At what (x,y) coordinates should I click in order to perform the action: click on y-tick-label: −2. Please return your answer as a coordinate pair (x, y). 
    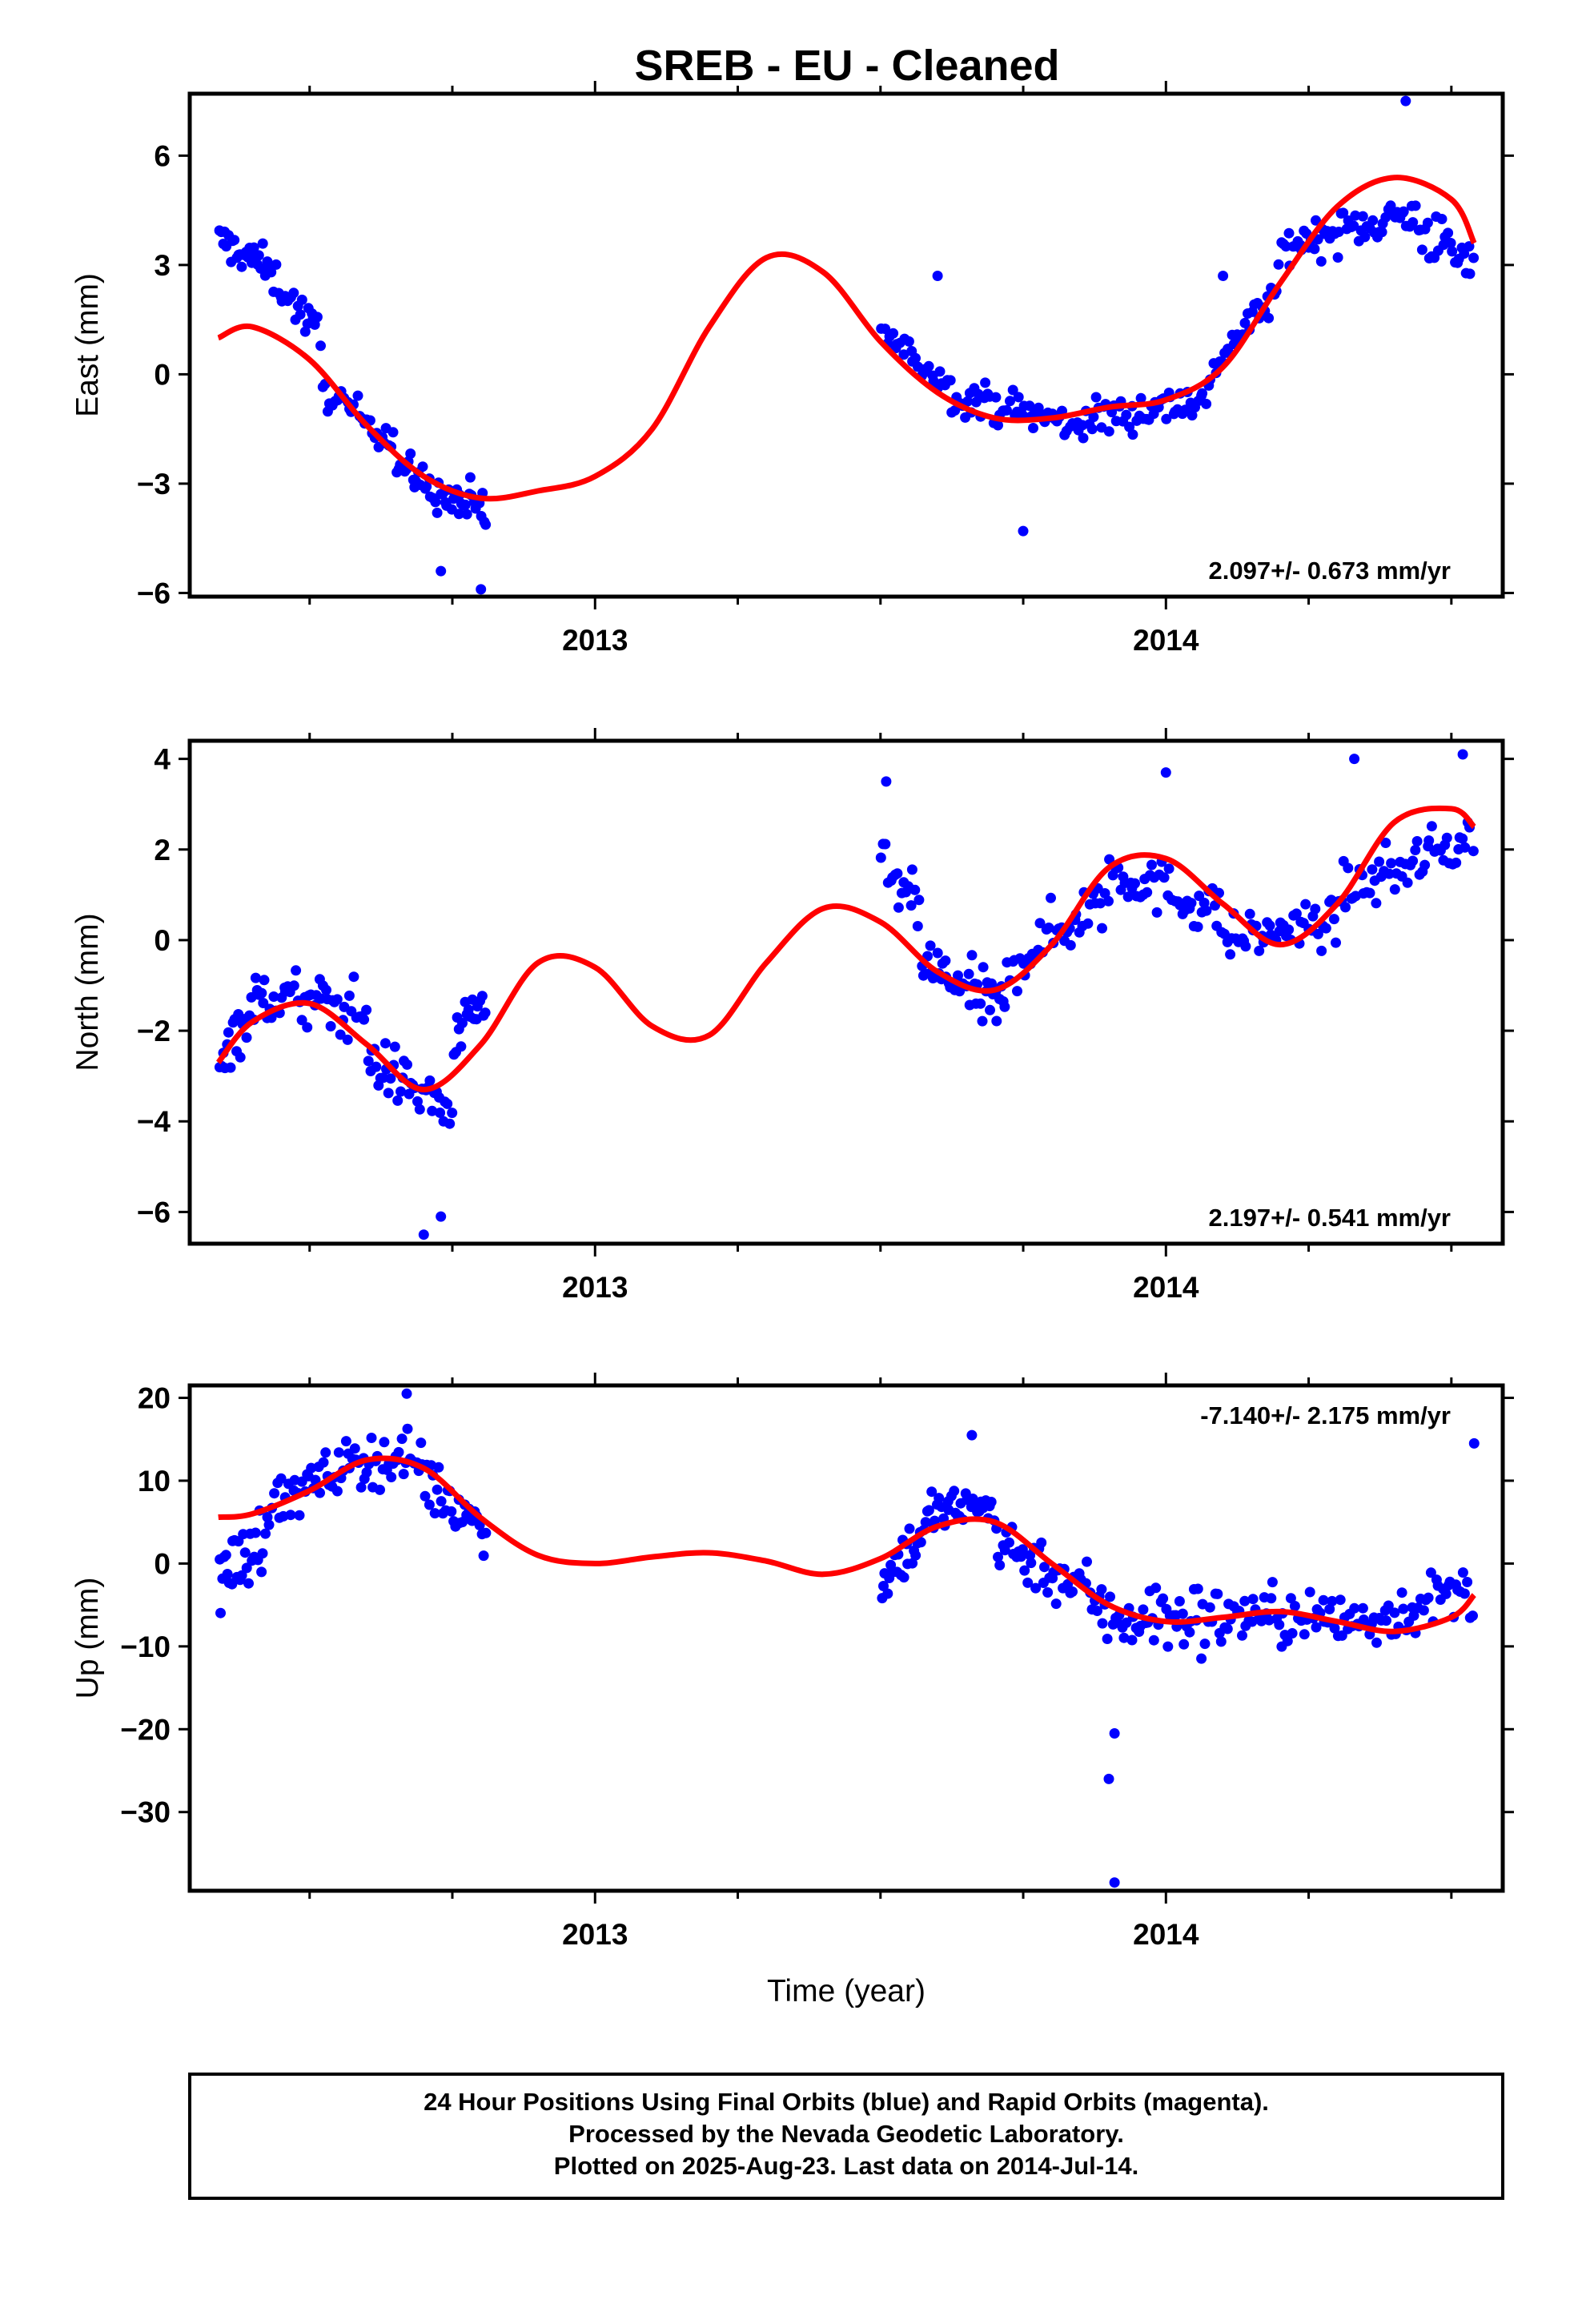
    Looking at the image, I should click on (154, 1031).